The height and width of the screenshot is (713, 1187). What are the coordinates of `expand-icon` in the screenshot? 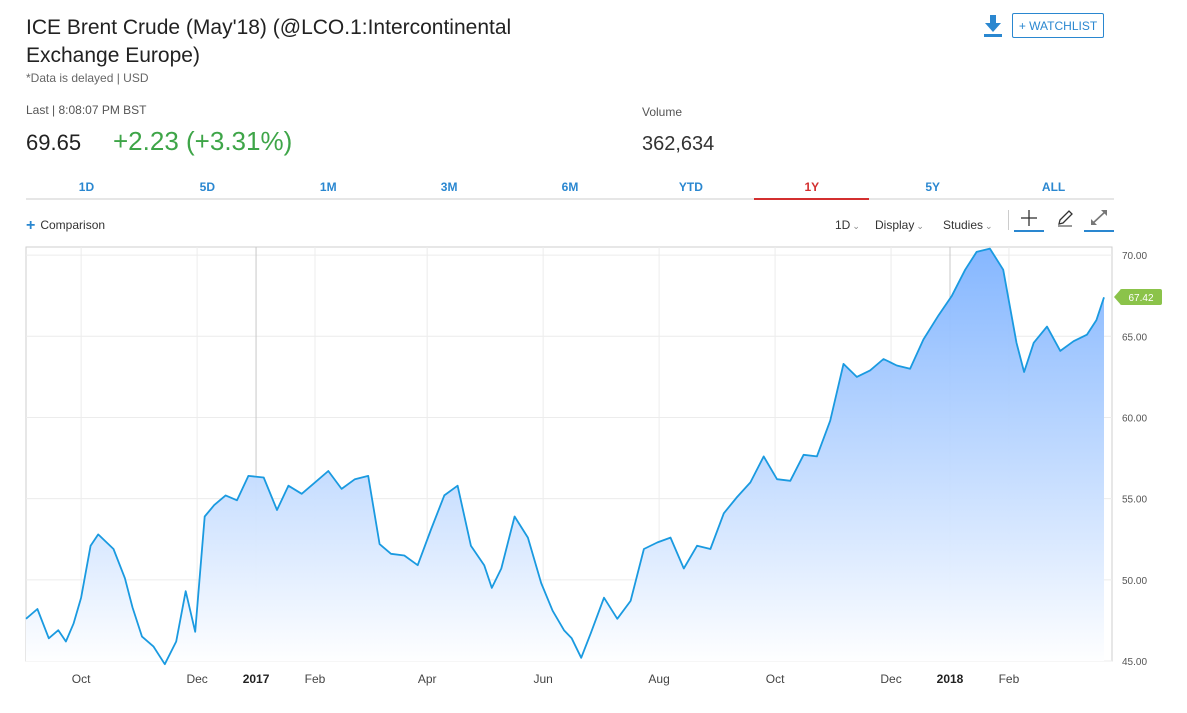 It's located at (1099, 217).